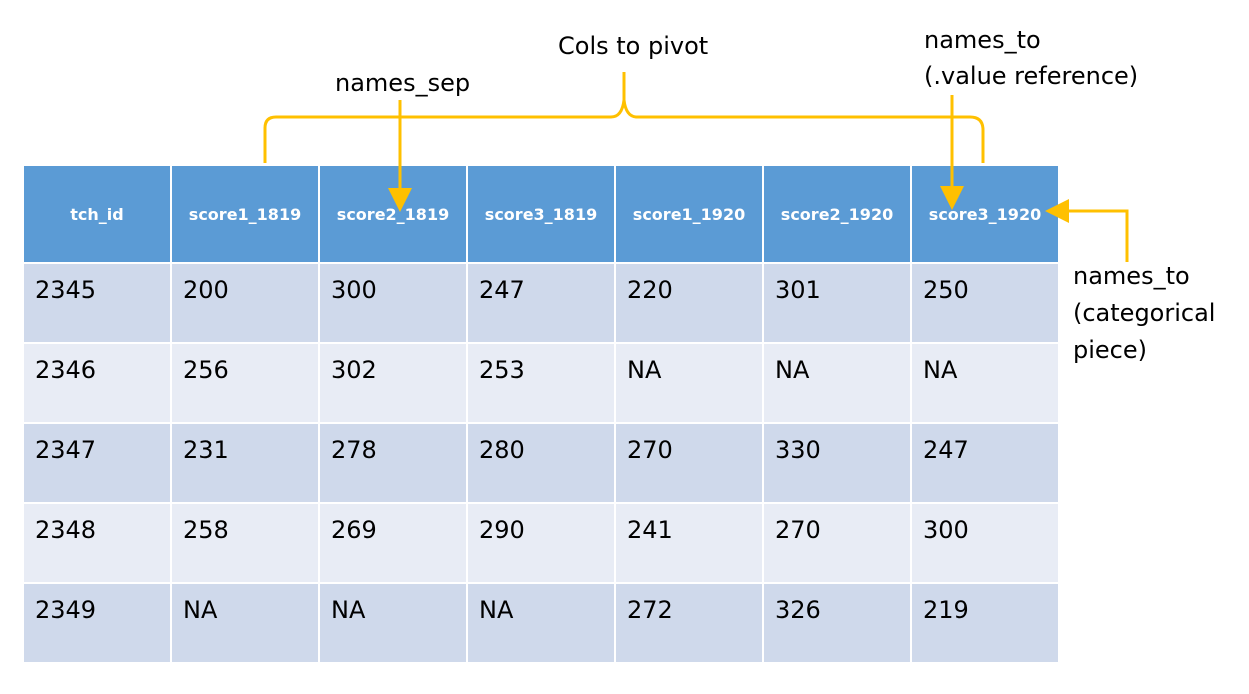 The width and height of the screenshot is (1249, 694). What do you see at coordinates (97, 303) in the screenshot?
I see `table-cell: 2345` at bounding box center [97, 303].